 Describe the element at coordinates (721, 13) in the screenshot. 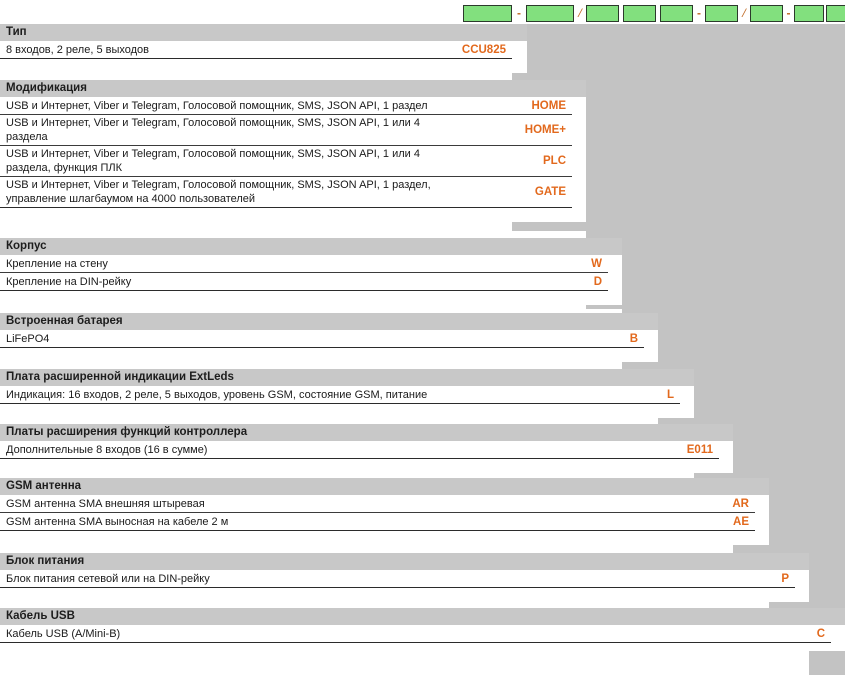

I see `code-box-expansion` at that location.